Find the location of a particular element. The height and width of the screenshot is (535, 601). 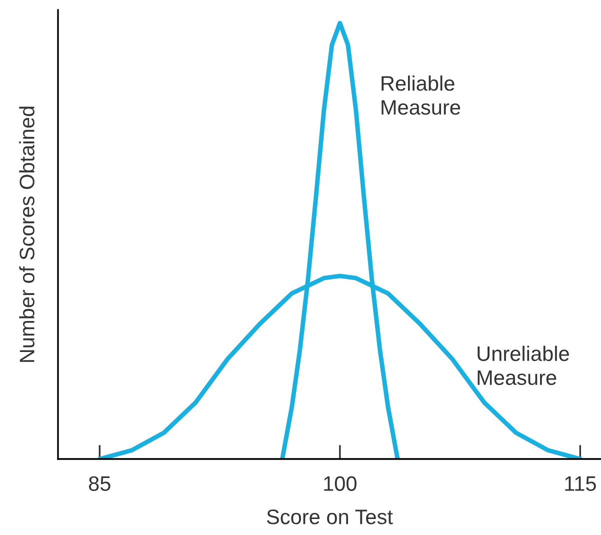

x-tick-label: 100 is located at coordinates (340, 483).